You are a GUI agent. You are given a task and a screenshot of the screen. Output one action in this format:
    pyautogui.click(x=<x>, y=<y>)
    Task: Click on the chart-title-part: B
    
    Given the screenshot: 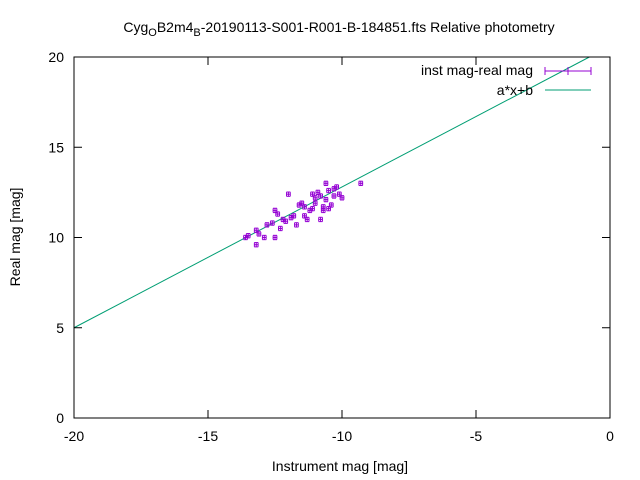 What is the action you would take?
    pyautogui.click(x=196, y=33)
    